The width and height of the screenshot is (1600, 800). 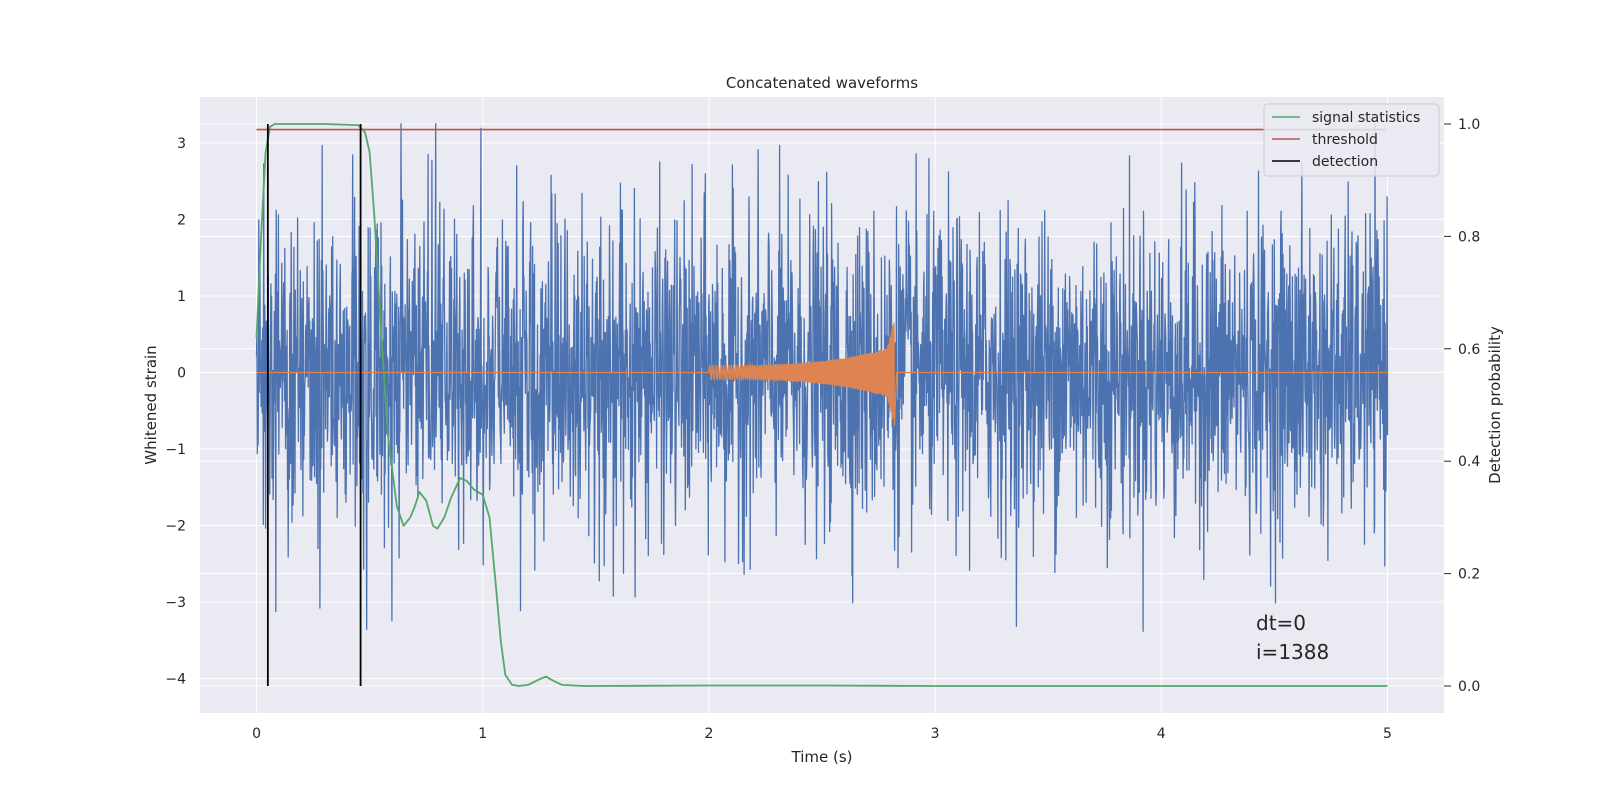 What do you see at coordinates (1292, 652) in the screenshot?
I see `annotation-index: i=1388` at bounding box center [1292, 652].